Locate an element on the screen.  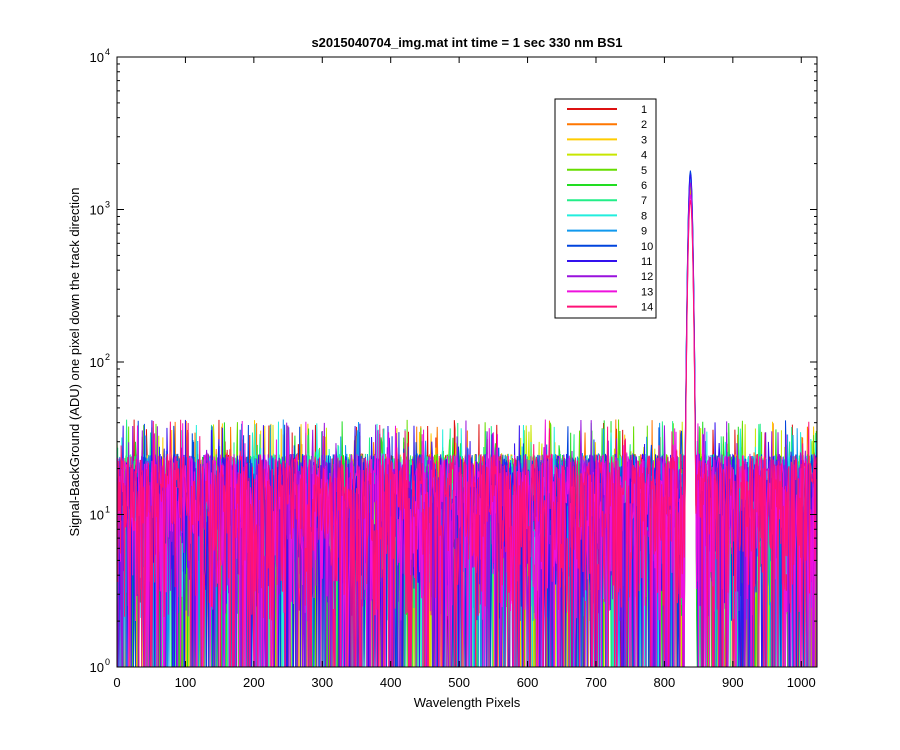
x-tick-label: 200 is located at coordinates (254, 682).